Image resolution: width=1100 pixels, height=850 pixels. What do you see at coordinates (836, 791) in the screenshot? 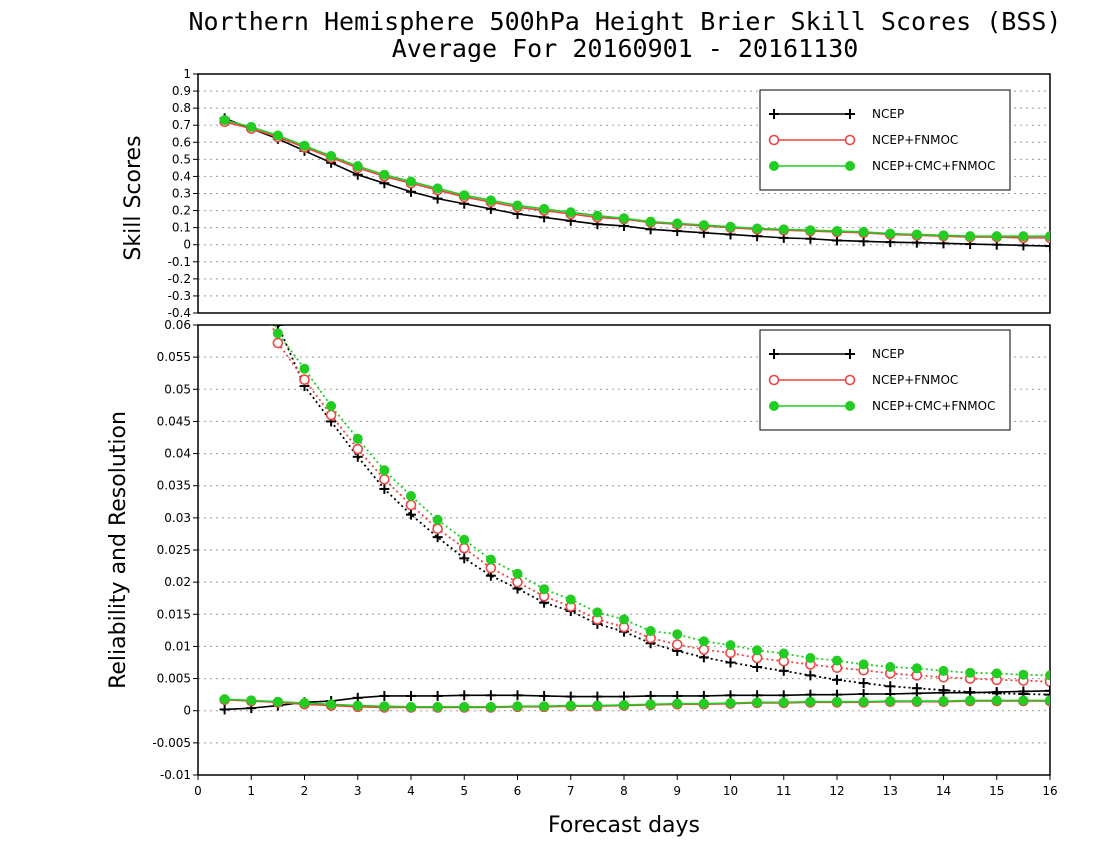
I see `x-tick-label: 12` at bounding box center [836, 791].